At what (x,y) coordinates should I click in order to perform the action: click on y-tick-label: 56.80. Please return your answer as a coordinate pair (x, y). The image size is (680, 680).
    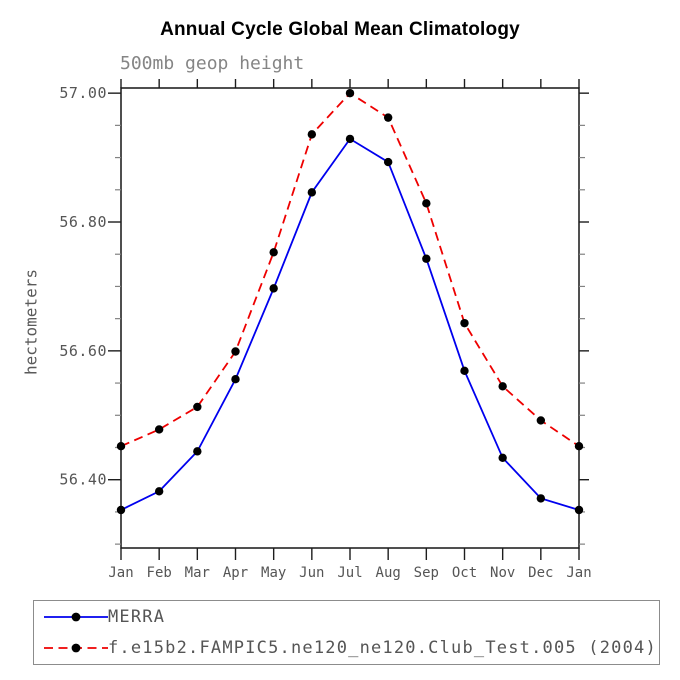
    Looking at the image, I should click on (83, 222).